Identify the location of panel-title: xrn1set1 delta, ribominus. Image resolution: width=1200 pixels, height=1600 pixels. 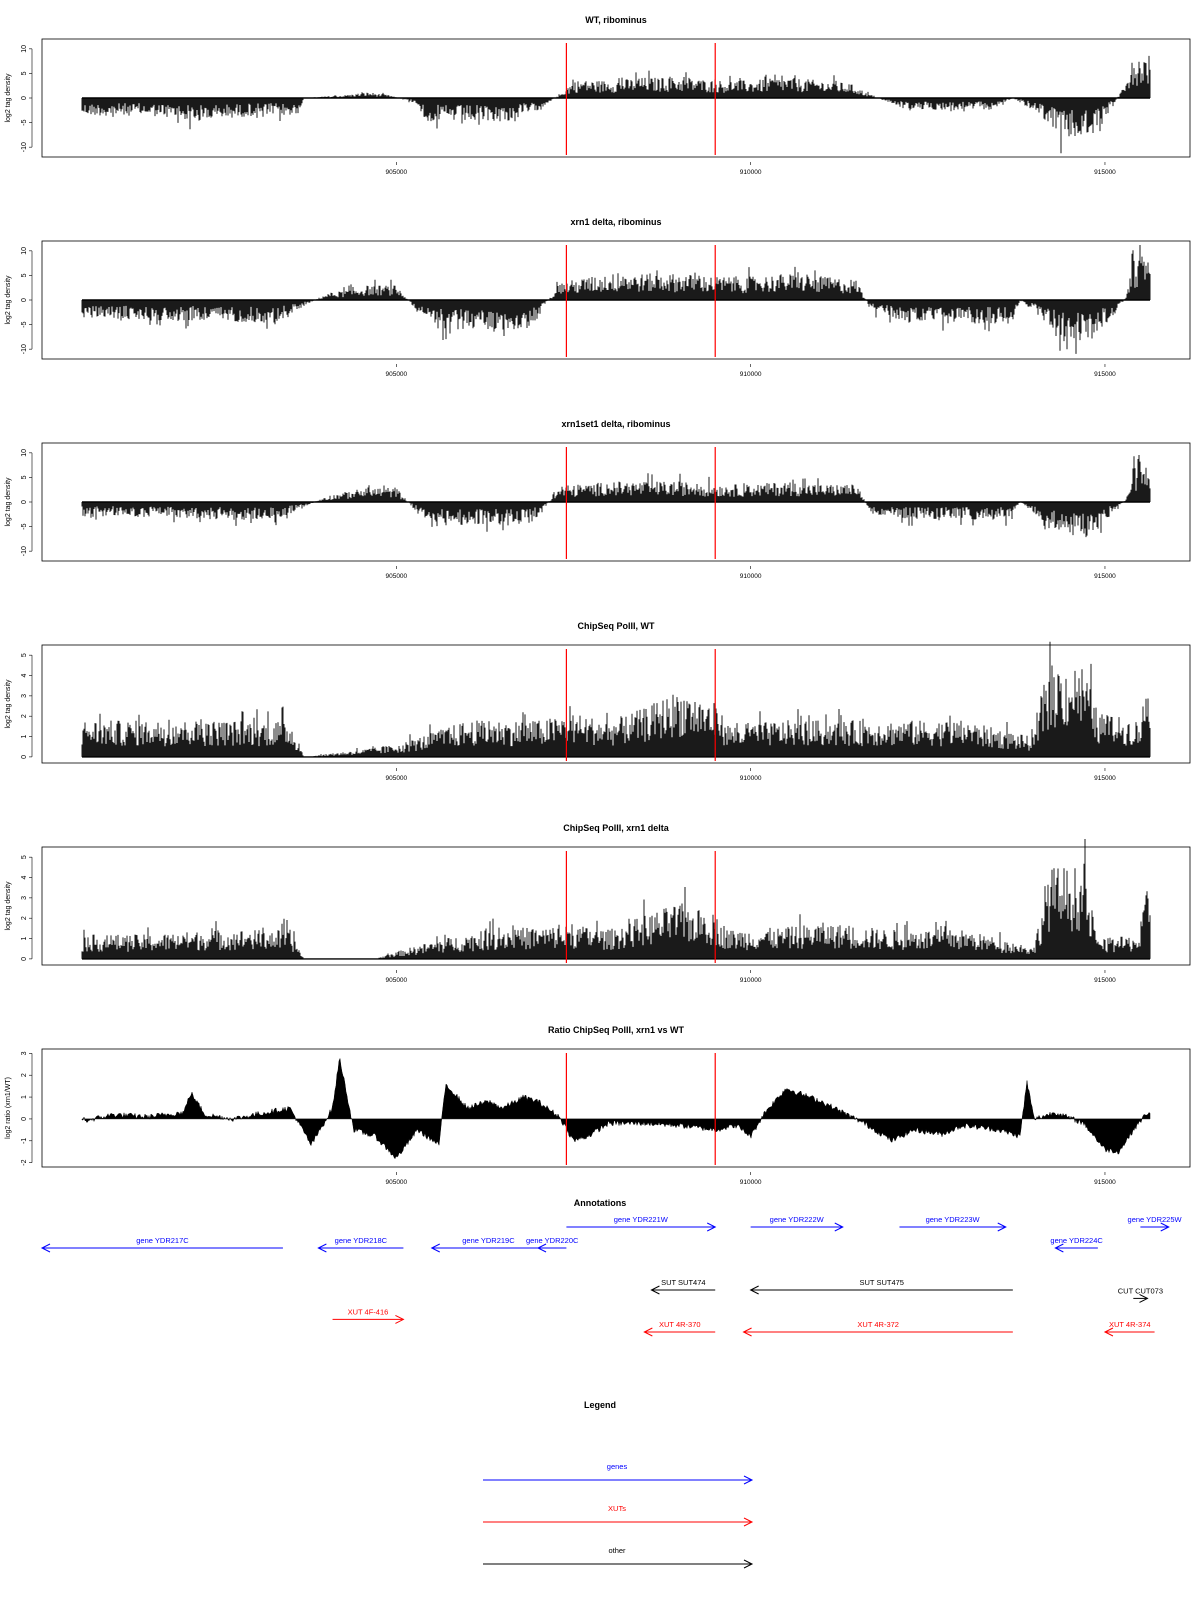
(615, 424).